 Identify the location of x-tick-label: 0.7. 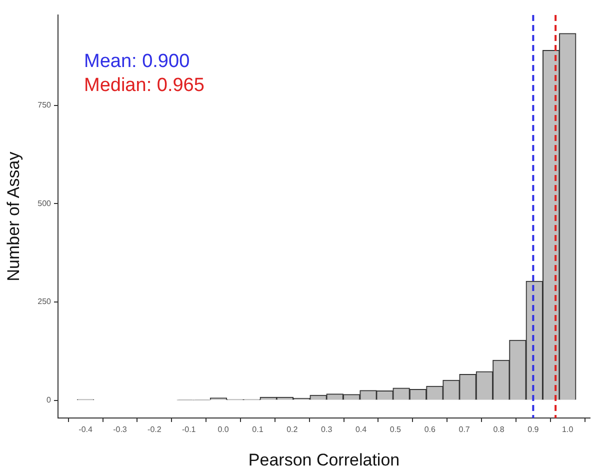
(464, 429).